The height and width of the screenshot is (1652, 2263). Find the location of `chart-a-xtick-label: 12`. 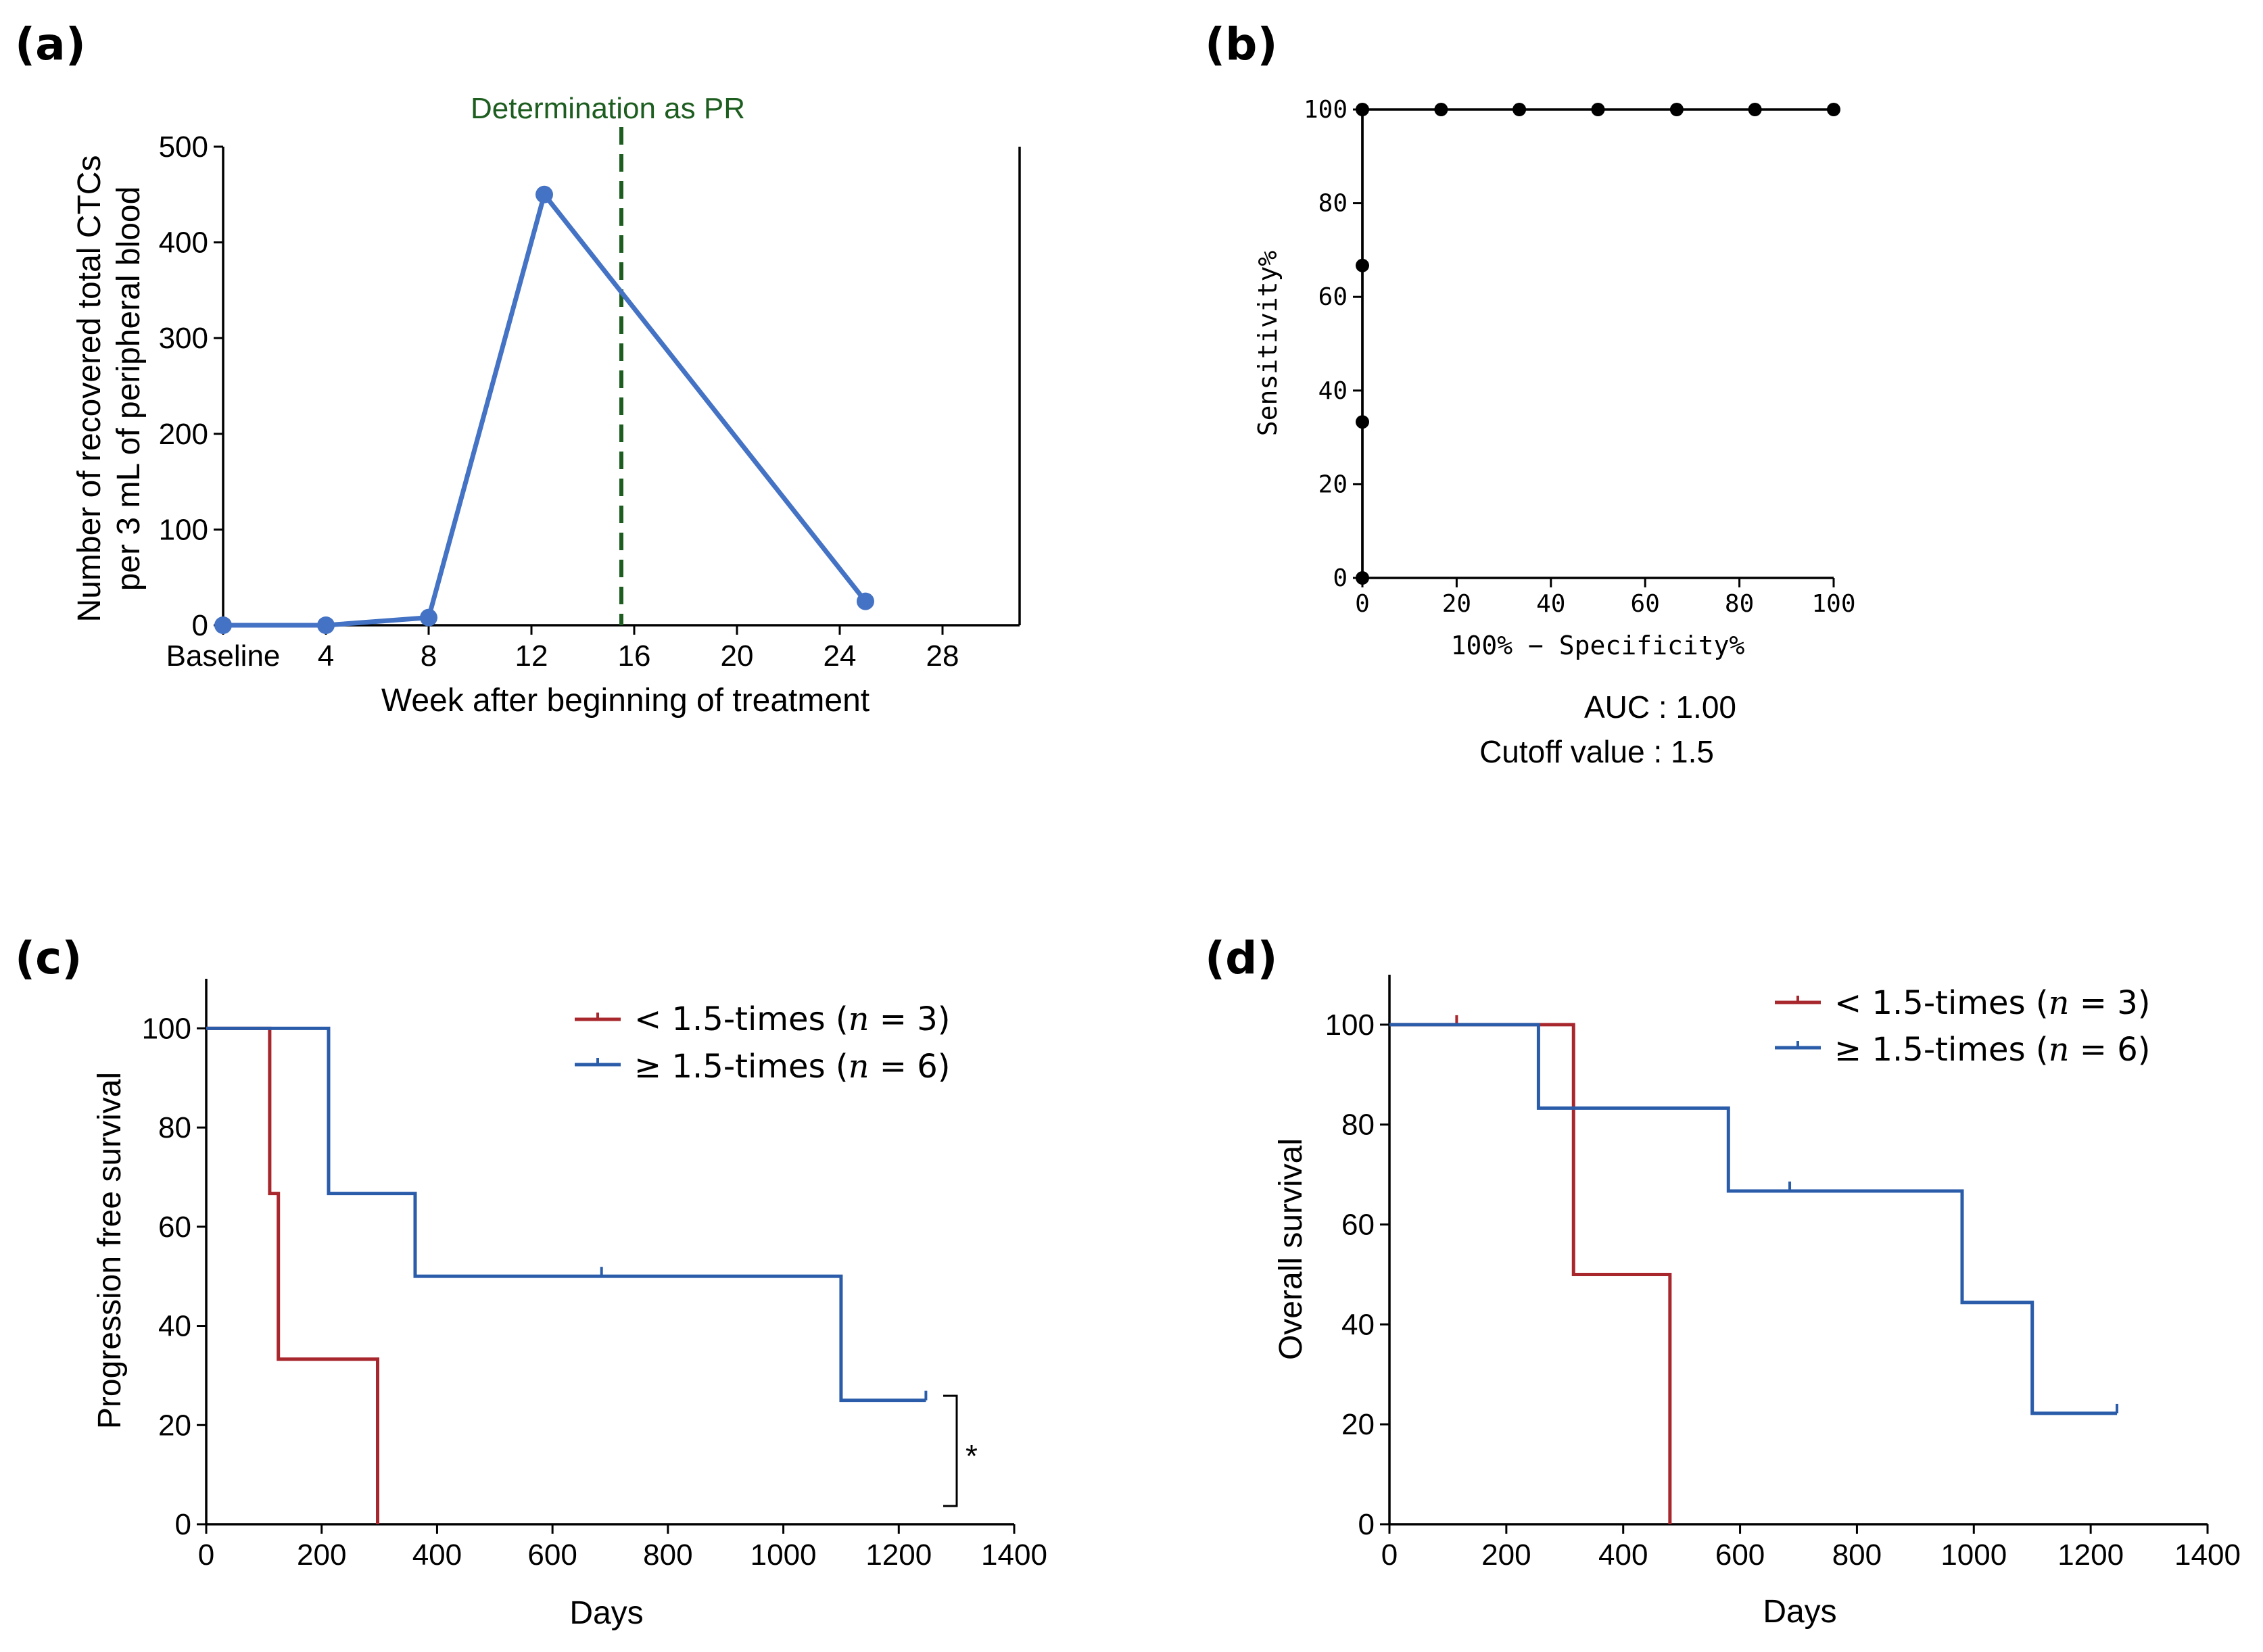

chart-a-xtick-label: 12 is located at coordinates (531, 656).